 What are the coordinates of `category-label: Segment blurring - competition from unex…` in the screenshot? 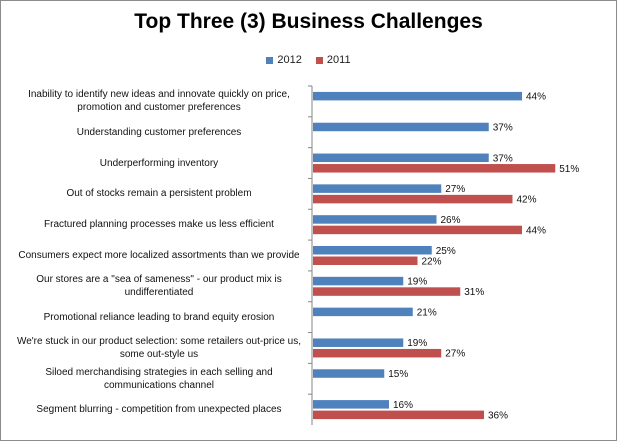 It's located at (159, 410).